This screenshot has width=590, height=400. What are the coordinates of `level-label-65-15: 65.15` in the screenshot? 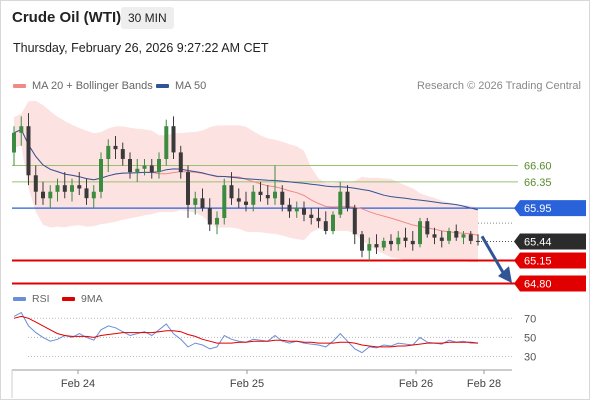 It's located at (550, 260).